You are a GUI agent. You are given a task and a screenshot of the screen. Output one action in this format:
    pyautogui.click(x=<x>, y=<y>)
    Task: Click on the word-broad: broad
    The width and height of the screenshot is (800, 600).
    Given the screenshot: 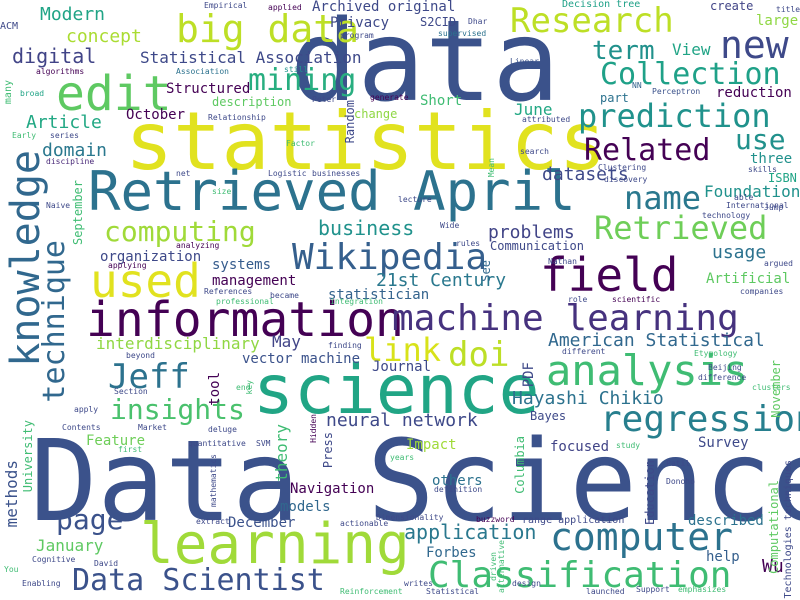 What is the action you would take?
    pyautogui.click(x=32, y=93)
    